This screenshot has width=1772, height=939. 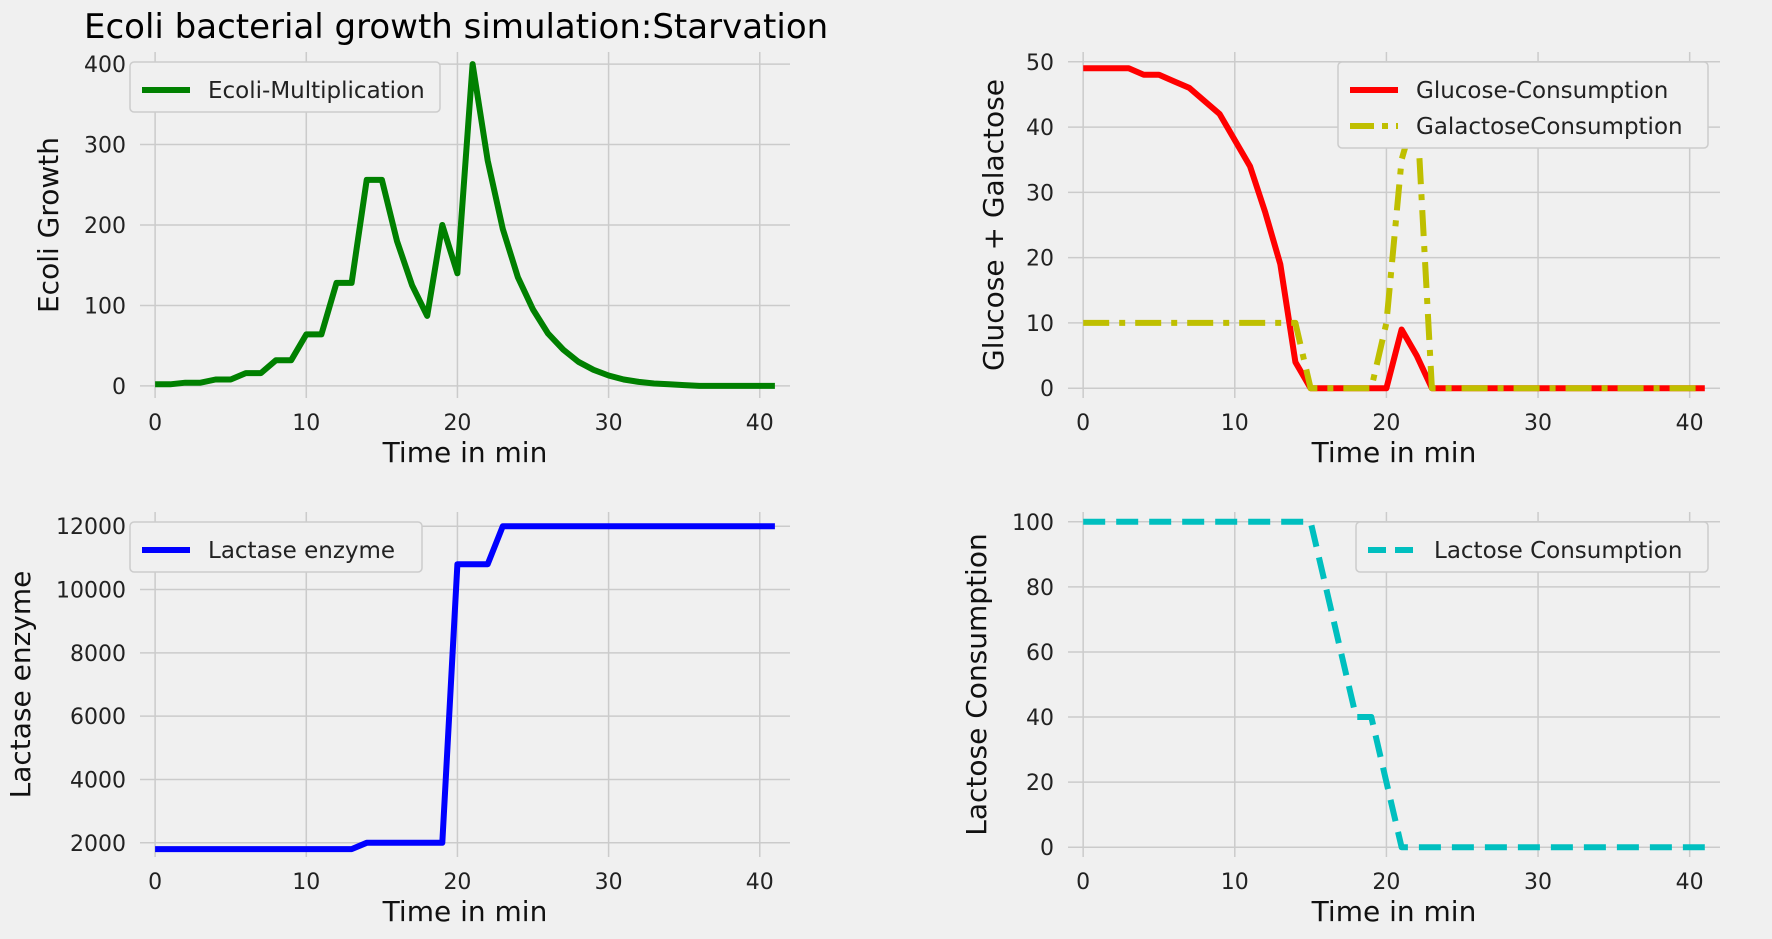 I want to click on legend: Ecoli-Multiplication, so click(x=285, y=87).